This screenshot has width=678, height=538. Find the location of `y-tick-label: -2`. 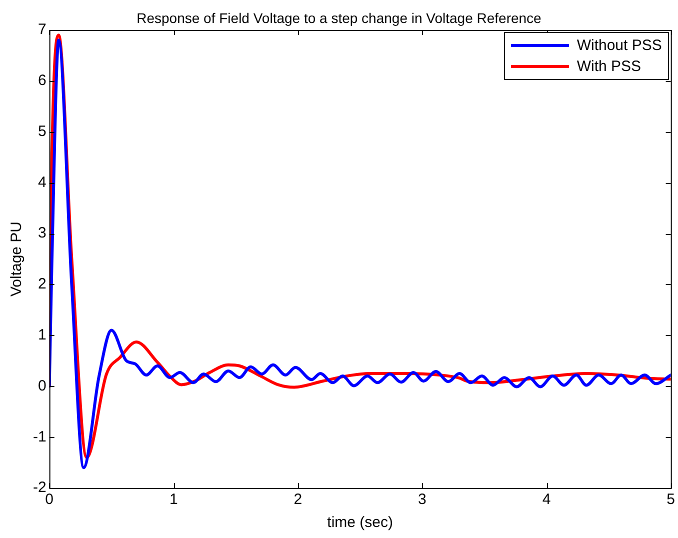

y-tick-label: -2 is located at coordinates (39, 487).